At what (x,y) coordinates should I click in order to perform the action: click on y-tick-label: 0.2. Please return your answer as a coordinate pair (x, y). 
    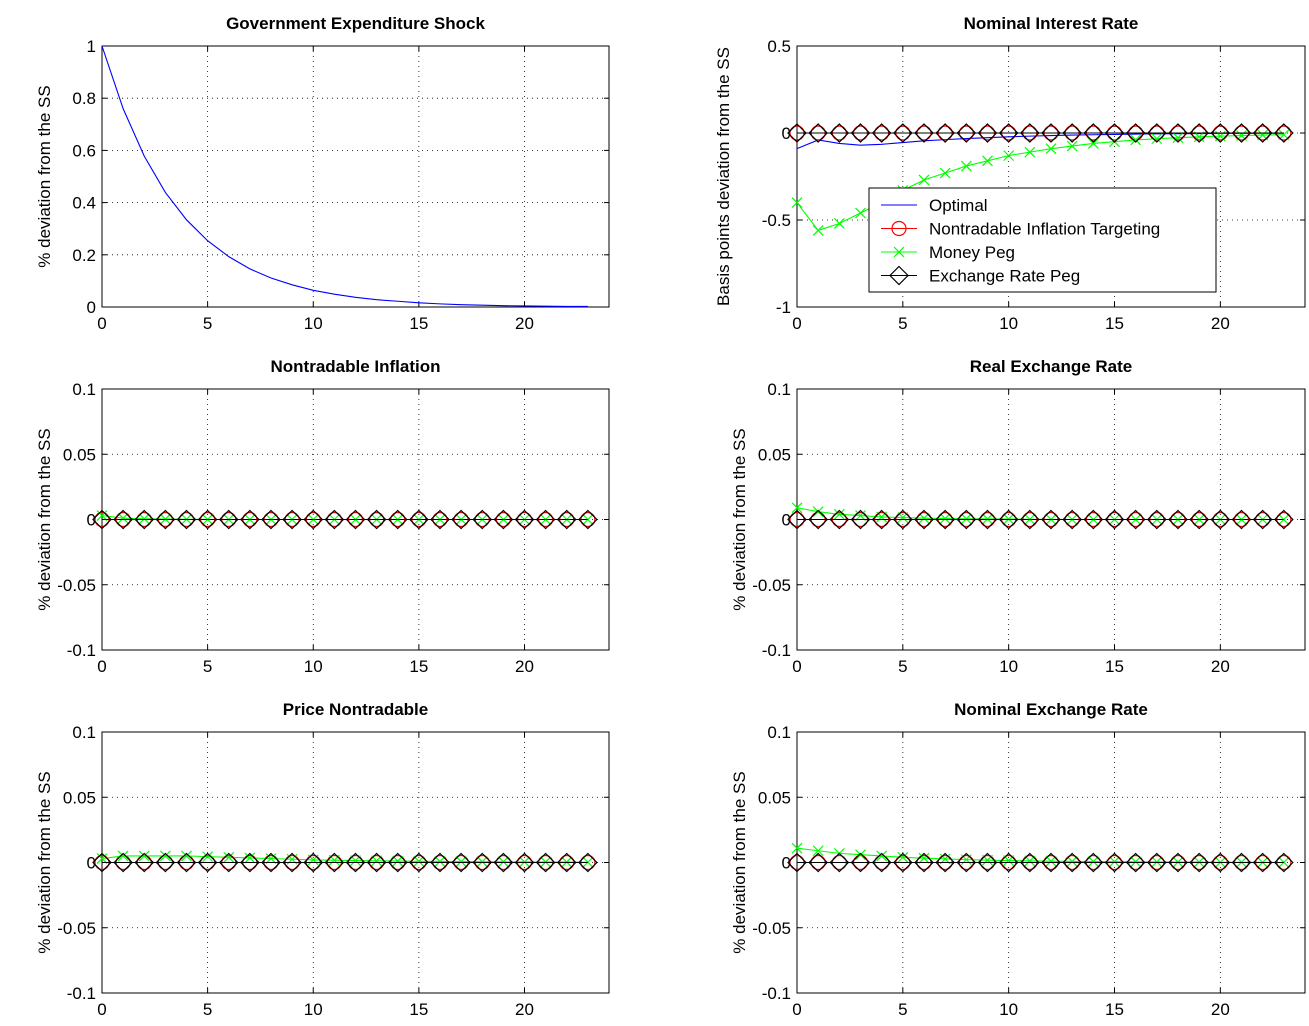
    Looking at the image, I should click on (84, 255).